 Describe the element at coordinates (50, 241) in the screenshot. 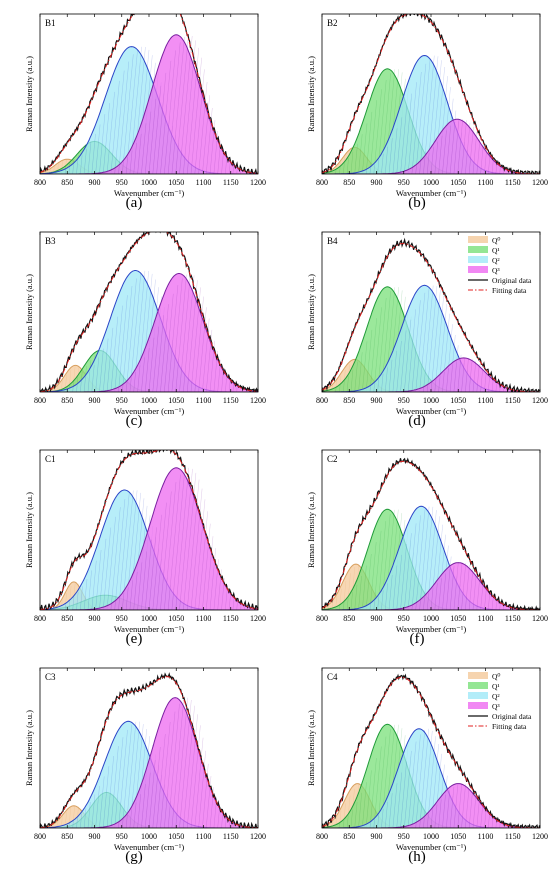

I see `panel-label: B3` at that location.